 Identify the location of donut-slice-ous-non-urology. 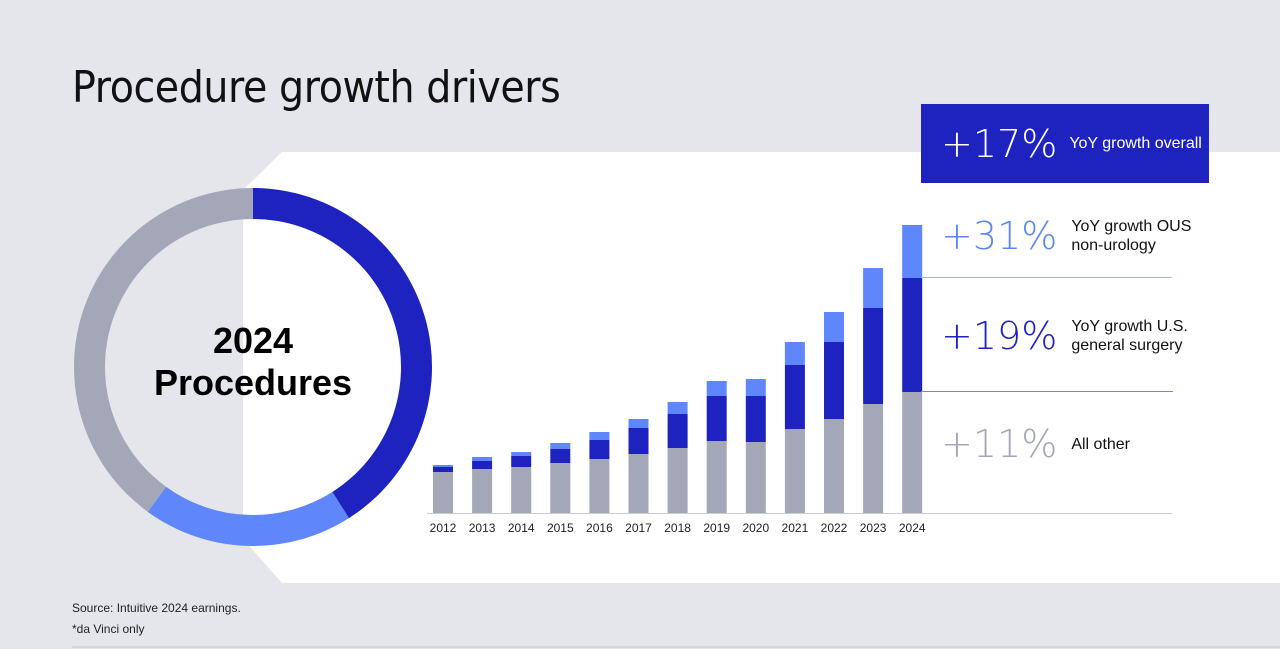
(248, 516).